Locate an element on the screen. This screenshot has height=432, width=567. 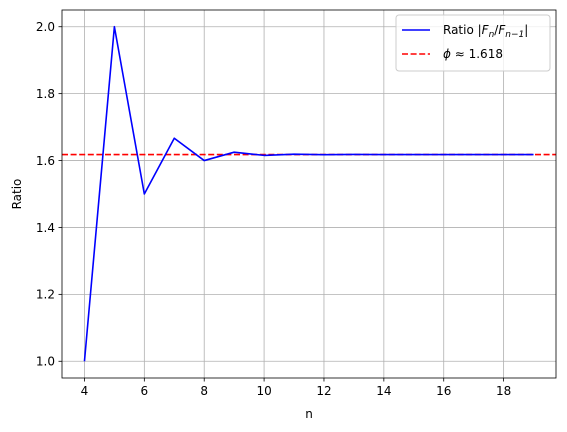
legend-series-label: Ratio |Fn/Fn−1| is located at coordinates (485, 31).